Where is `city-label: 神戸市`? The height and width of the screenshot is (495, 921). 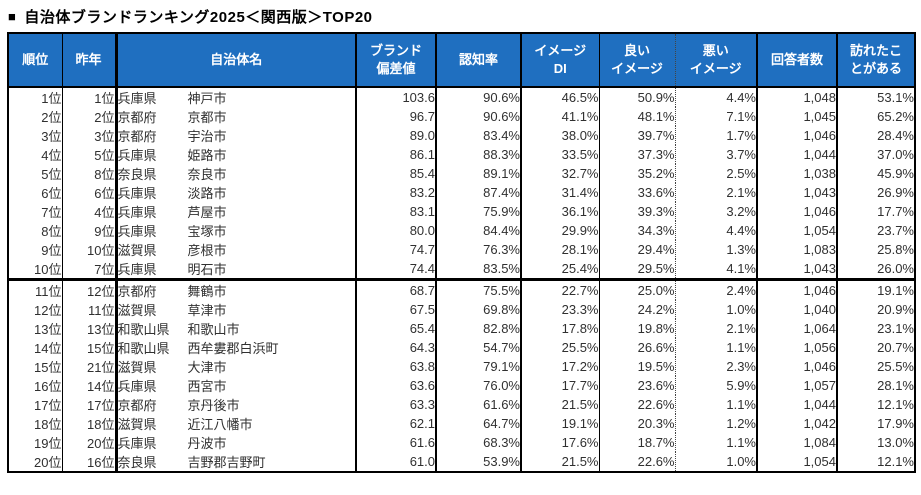 city-label: 神戸市 is located at coordinates (207, 98).